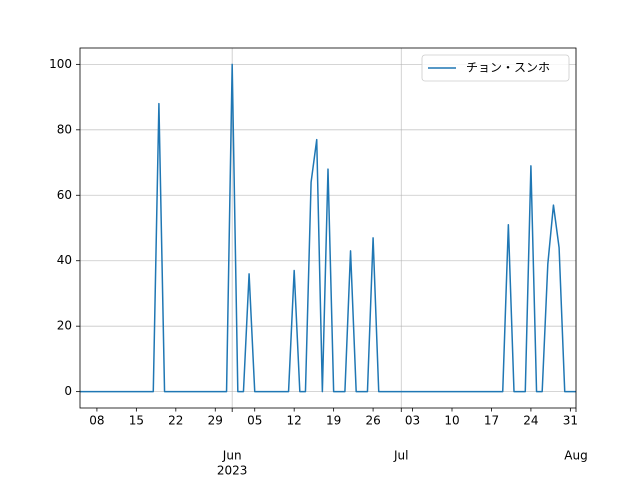 This screenshot has height=484, width=640. I want to click on x-tick-label: 31, so click(570, 421).